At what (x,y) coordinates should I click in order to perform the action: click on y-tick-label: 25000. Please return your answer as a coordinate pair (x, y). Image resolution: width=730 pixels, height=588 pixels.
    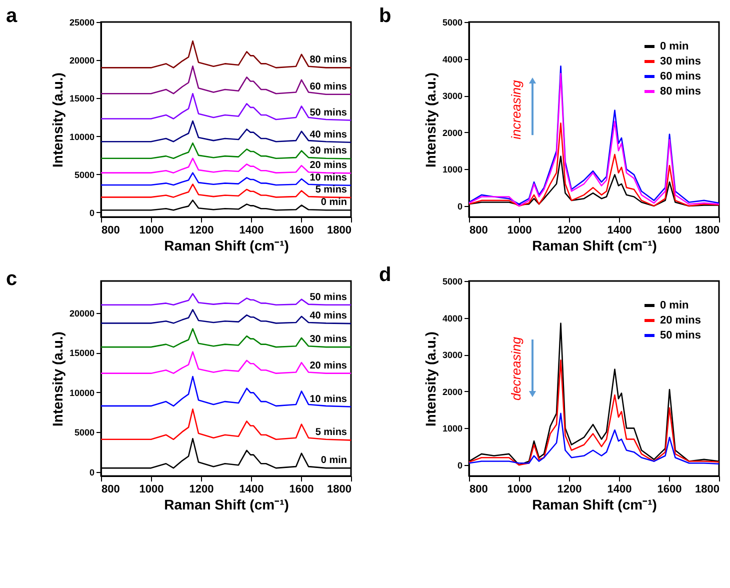
    Looking at the image, I should click on (81, 23).